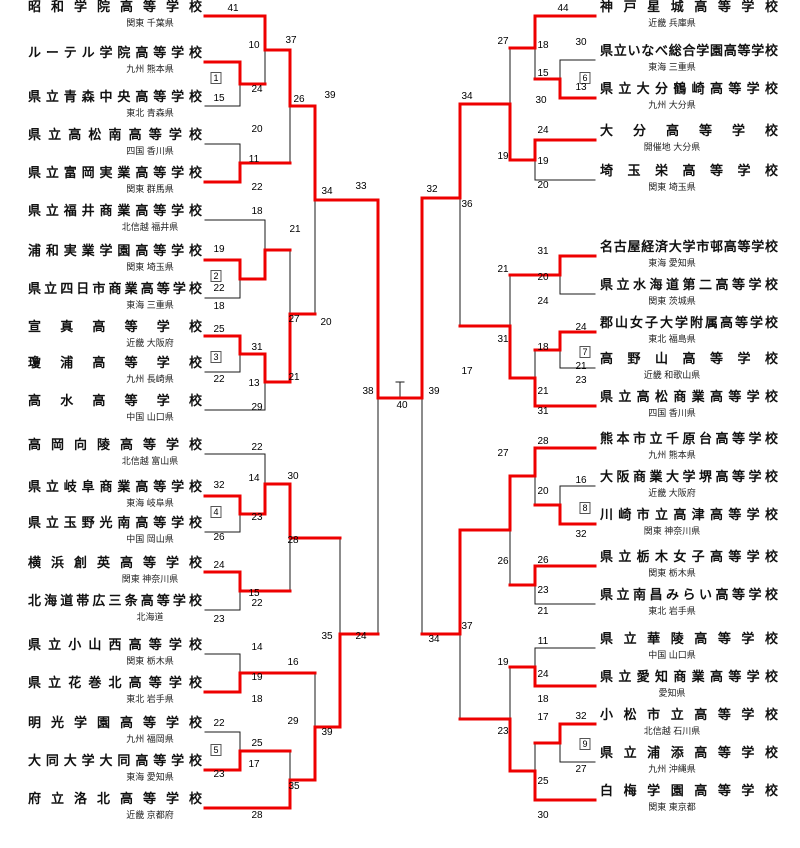  Describe the element at coordinates (689, 322) in the screenshot. I see `school-name: 郡山女子大学附属高等学校` at that location.